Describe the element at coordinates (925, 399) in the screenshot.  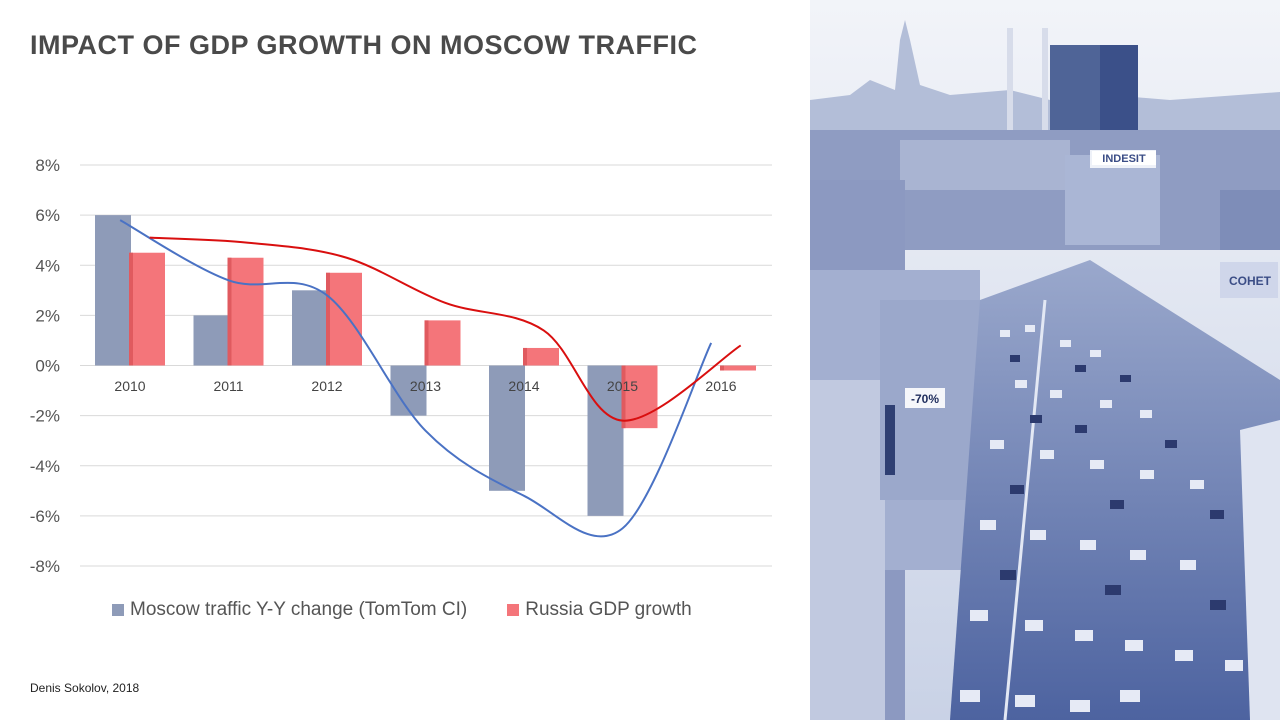
I see `sale-sign: -70%` at that location.